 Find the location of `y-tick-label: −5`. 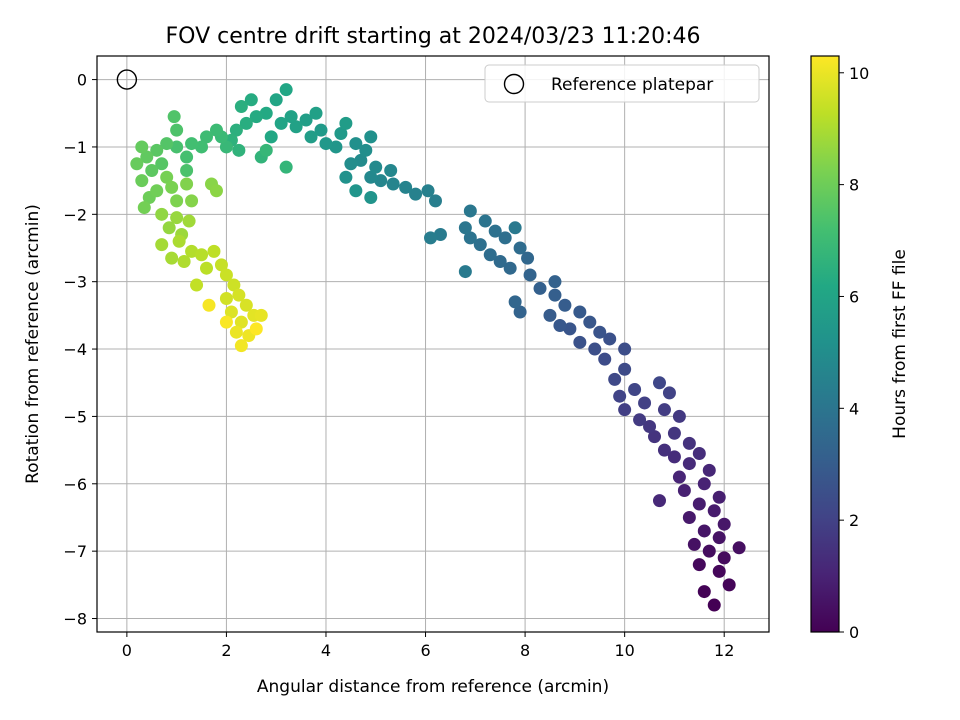

y-tick-label: −5 is located at coordinates (75, 416).